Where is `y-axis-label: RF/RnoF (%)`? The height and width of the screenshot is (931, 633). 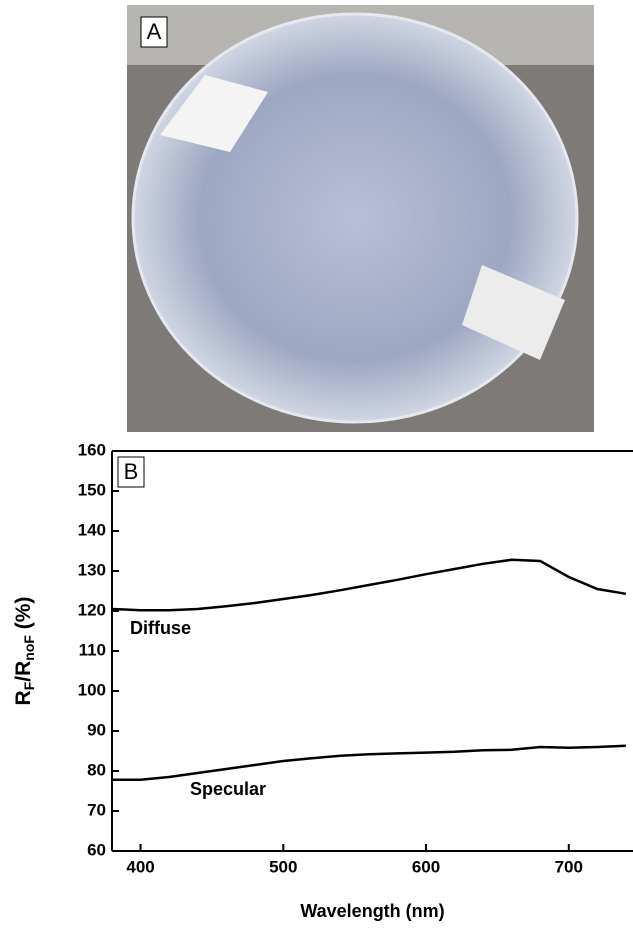
y-axis-label: RF/RnoF (%) is located at coordinates (24, 651).